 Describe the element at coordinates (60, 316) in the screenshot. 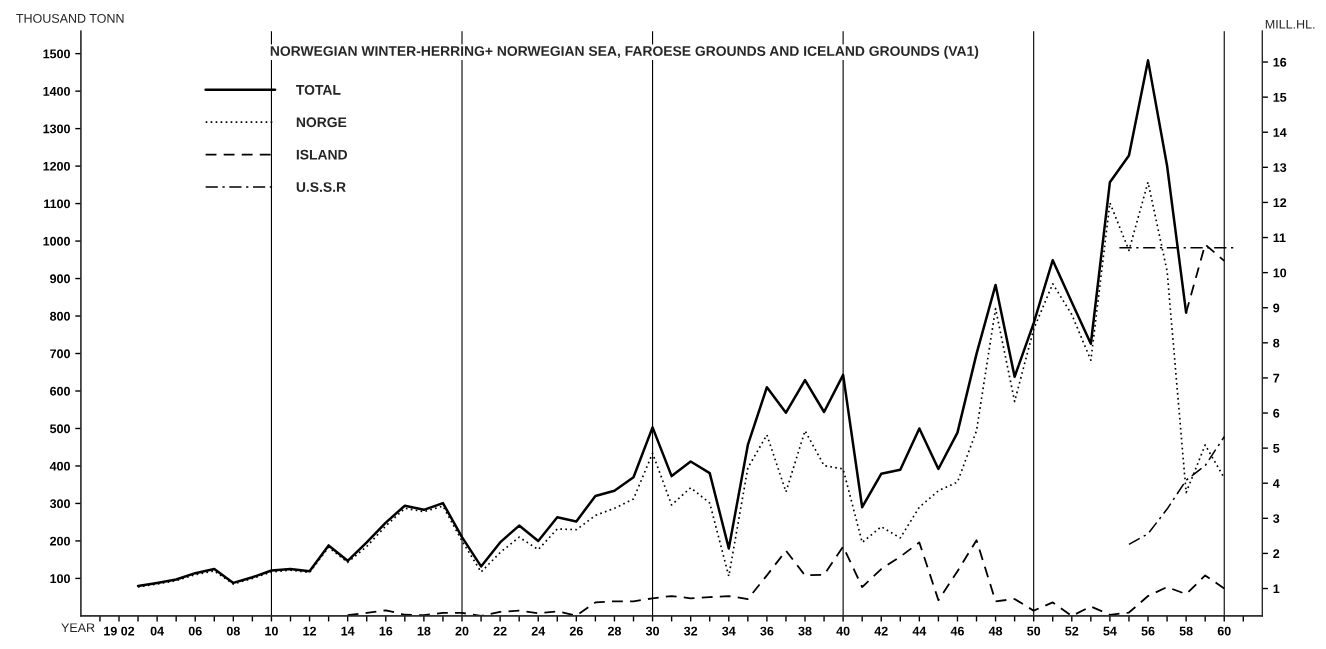

I see `y-tick-label: 800` at that location.